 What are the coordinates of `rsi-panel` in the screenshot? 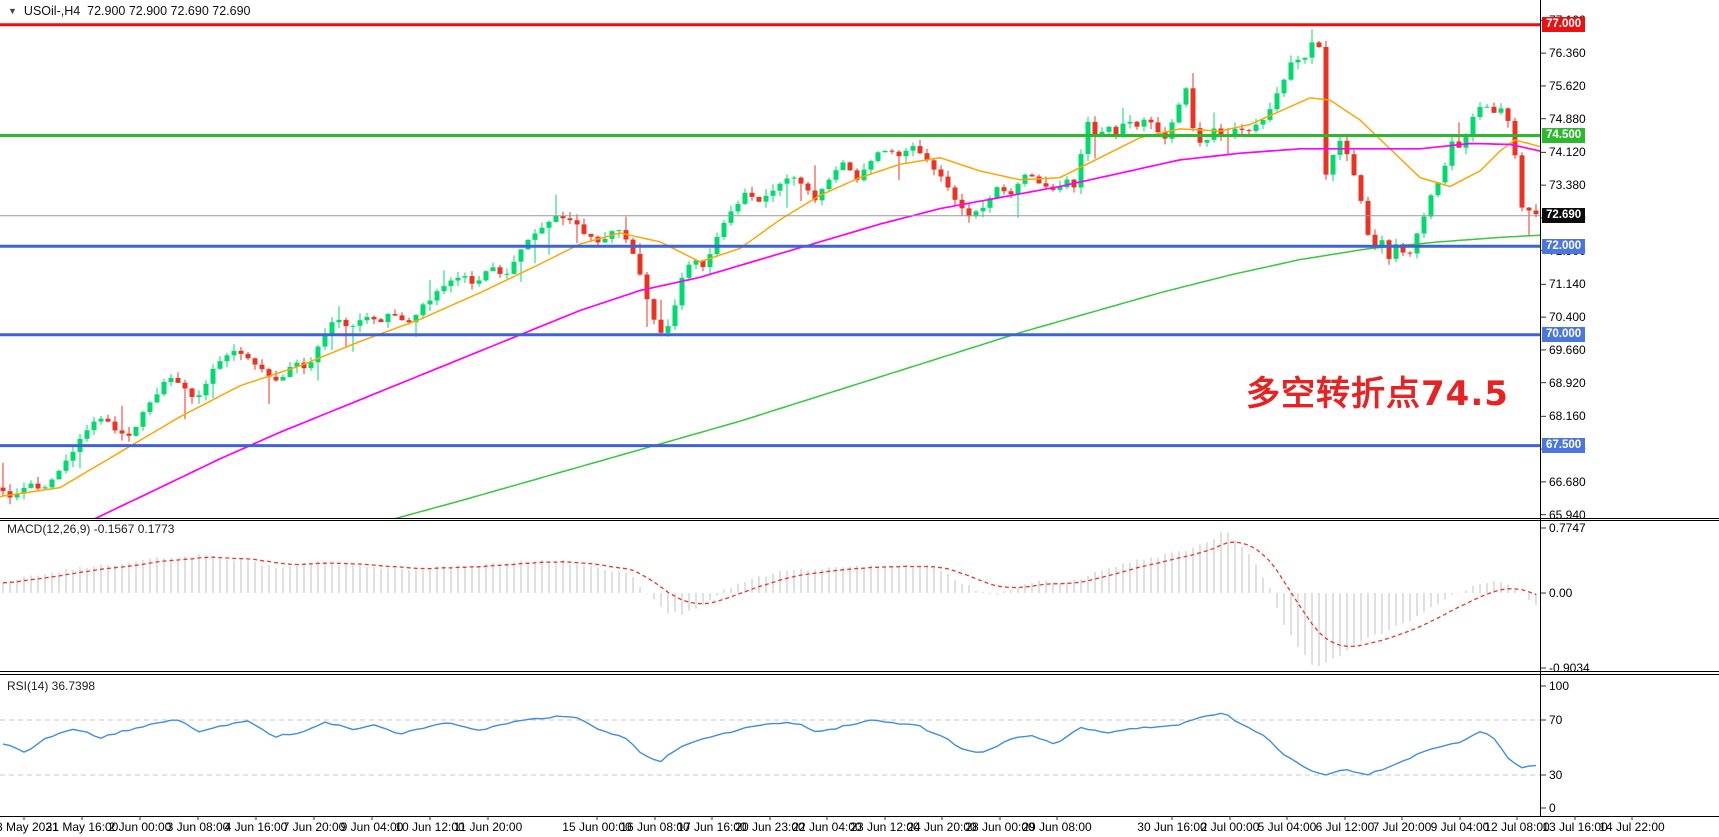 It's located at (770, 744).